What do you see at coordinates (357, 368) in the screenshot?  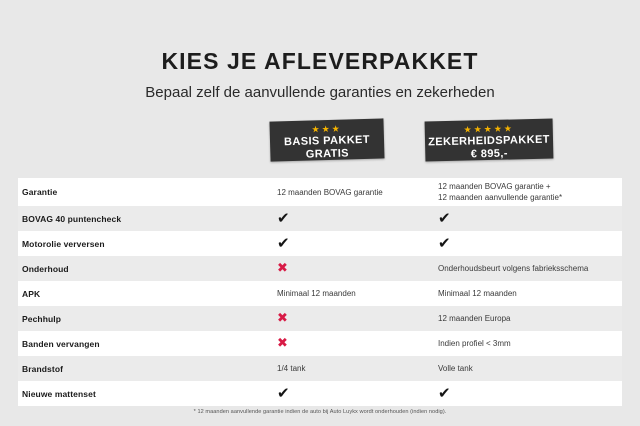 I see `value-cell-basis: 1/4 tank` at bounding box center [357, 368].